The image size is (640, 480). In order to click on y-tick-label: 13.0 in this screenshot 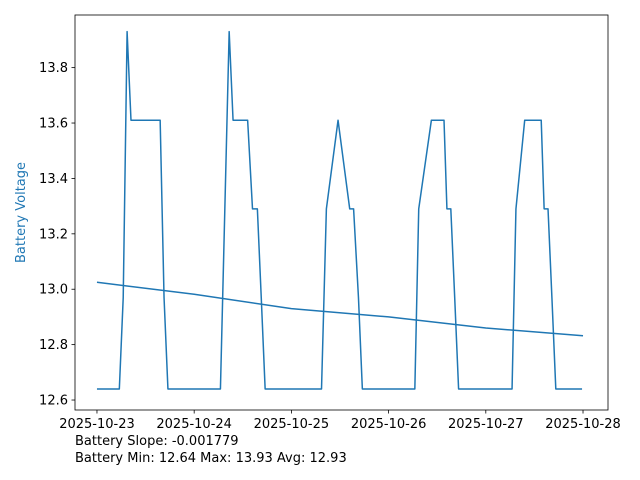, I will do `click(53, 290)`.